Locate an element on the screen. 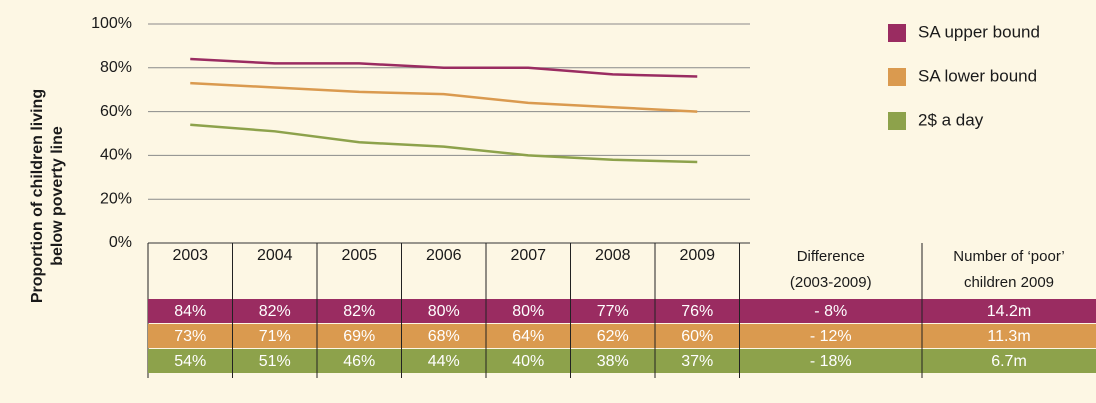 Image resolution: width=1096 pixels, height=403 pixels. table-cell: 73% is located at coordinates (190, 336).